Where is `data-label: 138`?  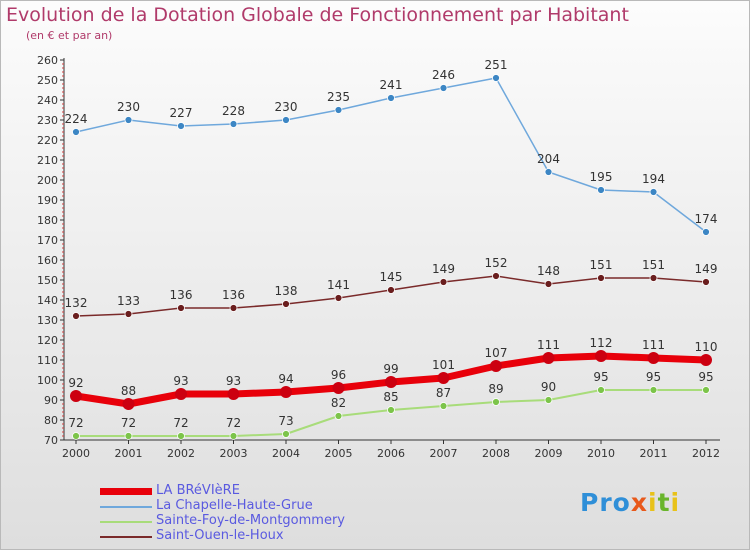 data-label: 138 is located at coordinates (286, 291).